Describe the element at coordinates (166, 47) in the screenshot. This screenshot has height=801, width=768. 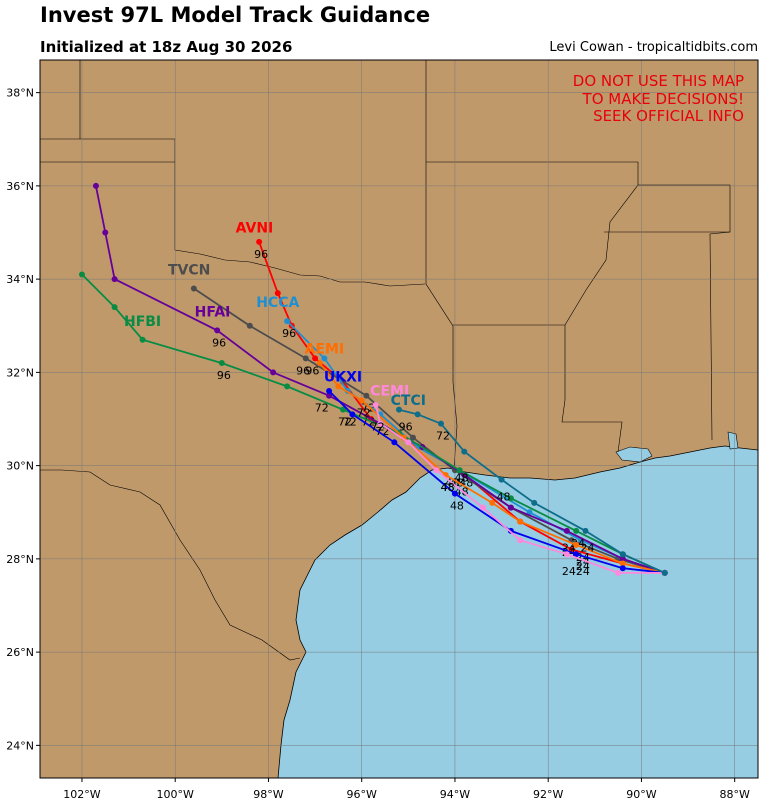
I see `init-time: Initialized at 18z Aug 30 2026` at that location.